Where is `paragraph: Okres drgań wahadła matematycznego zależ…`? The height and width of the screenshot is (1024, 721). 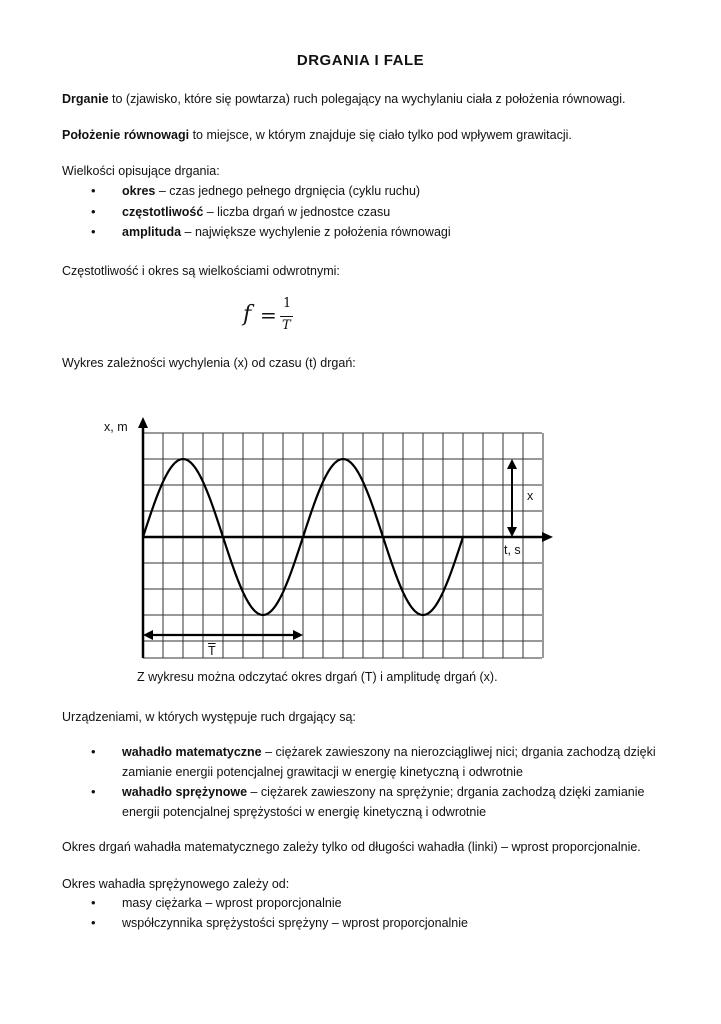
paragraph: Okres drgań wahadła matematycznego zależ… is located at coordinates (351, 847).